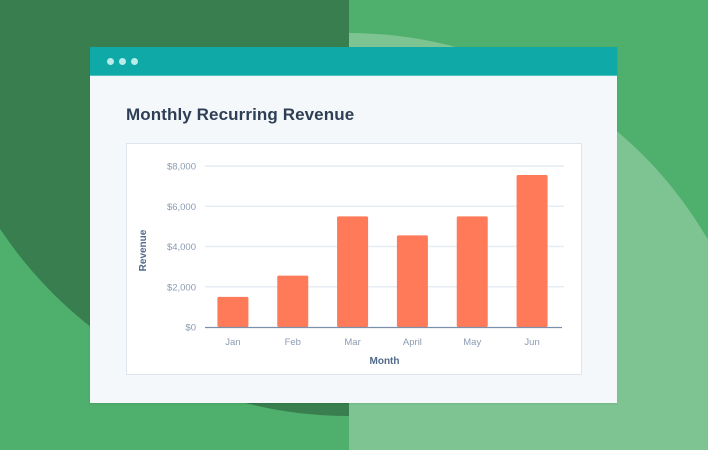 Image resolution: width=708 pixels, height=450 pixels. I want to click on window-titlebar, so click(353, 61).